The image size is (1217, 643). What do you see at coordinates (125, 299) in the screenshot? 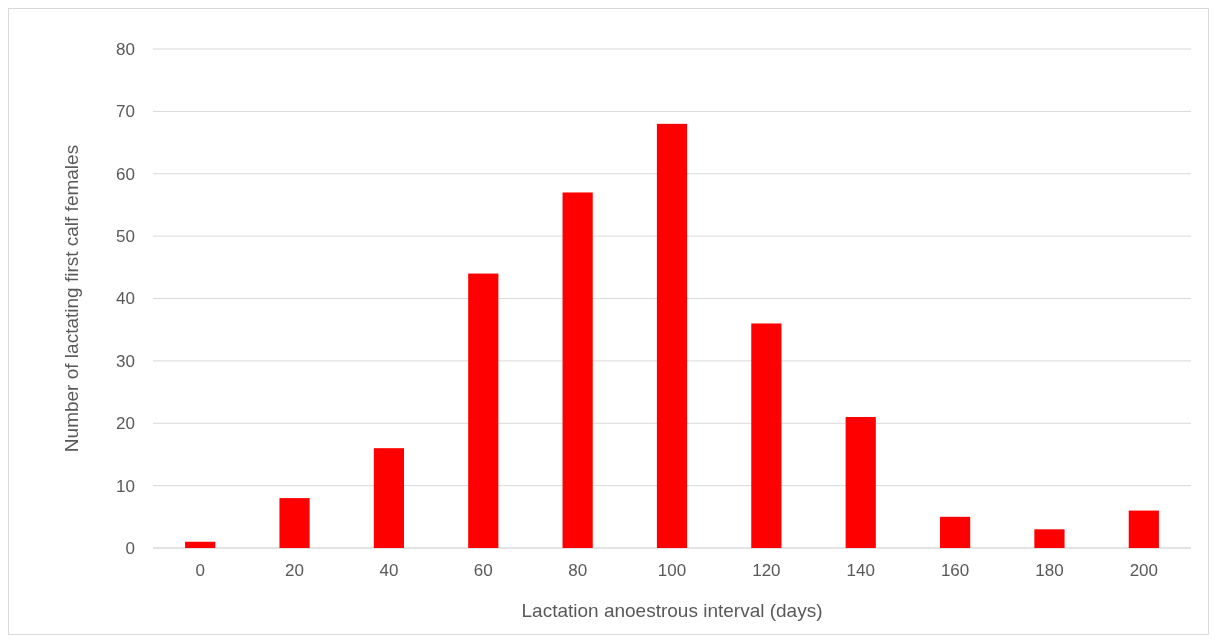
I see `y-tick-label: 40` at bounding box center [125, 299].